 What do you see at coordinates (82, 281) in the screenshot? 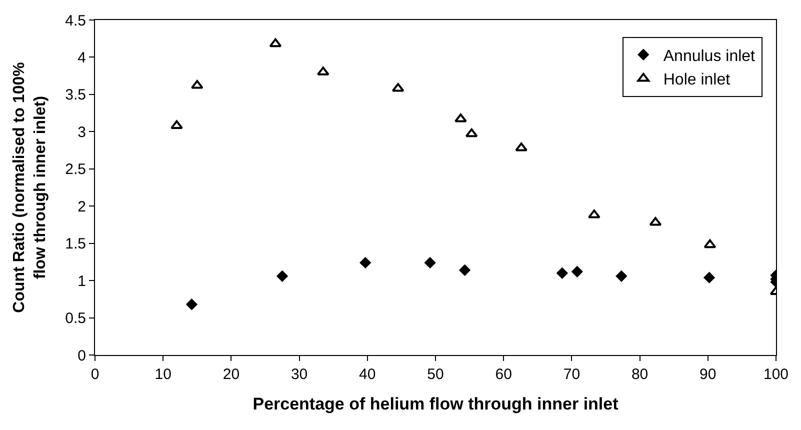
I see `y-tick-label: 1` at bounding box center [82, 281].